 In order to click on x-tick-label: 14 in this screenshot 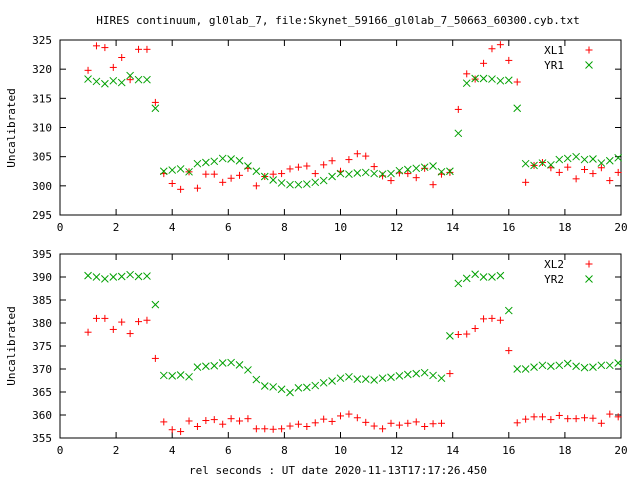, I will do `click(453, 227)`.